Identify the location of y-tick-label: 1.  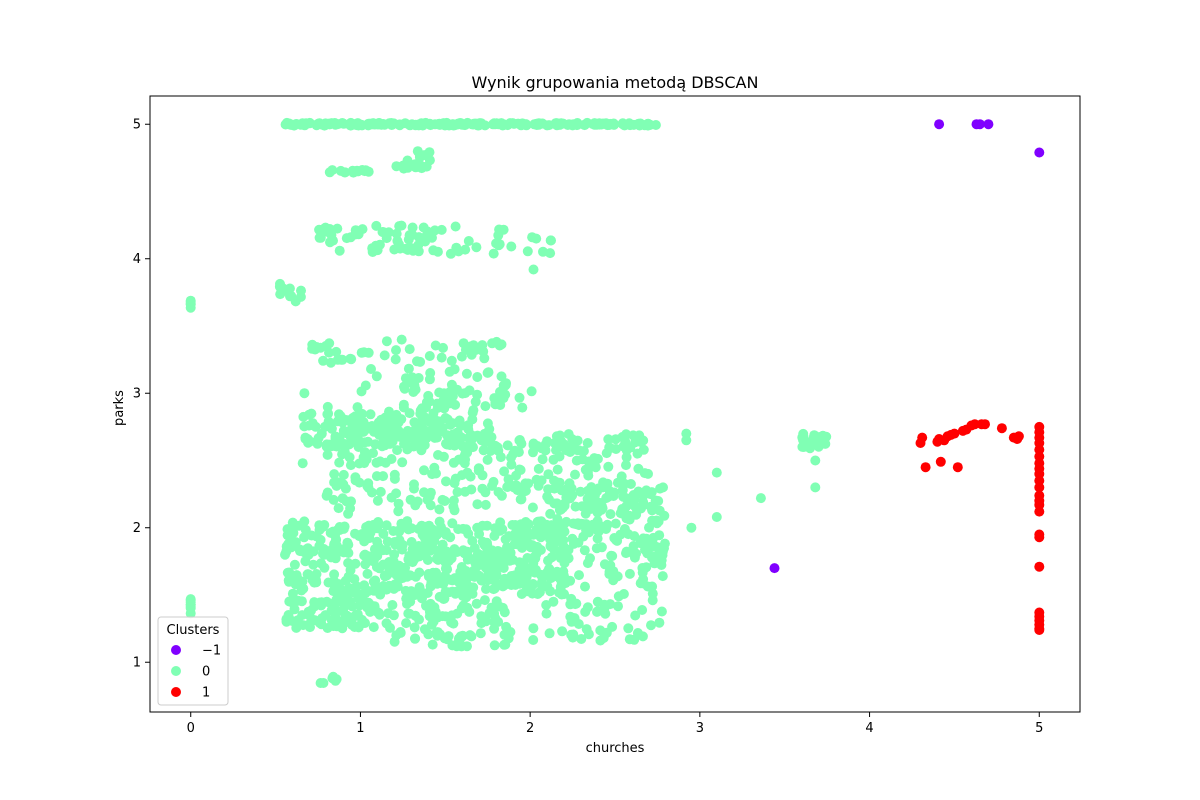
(137, 663).